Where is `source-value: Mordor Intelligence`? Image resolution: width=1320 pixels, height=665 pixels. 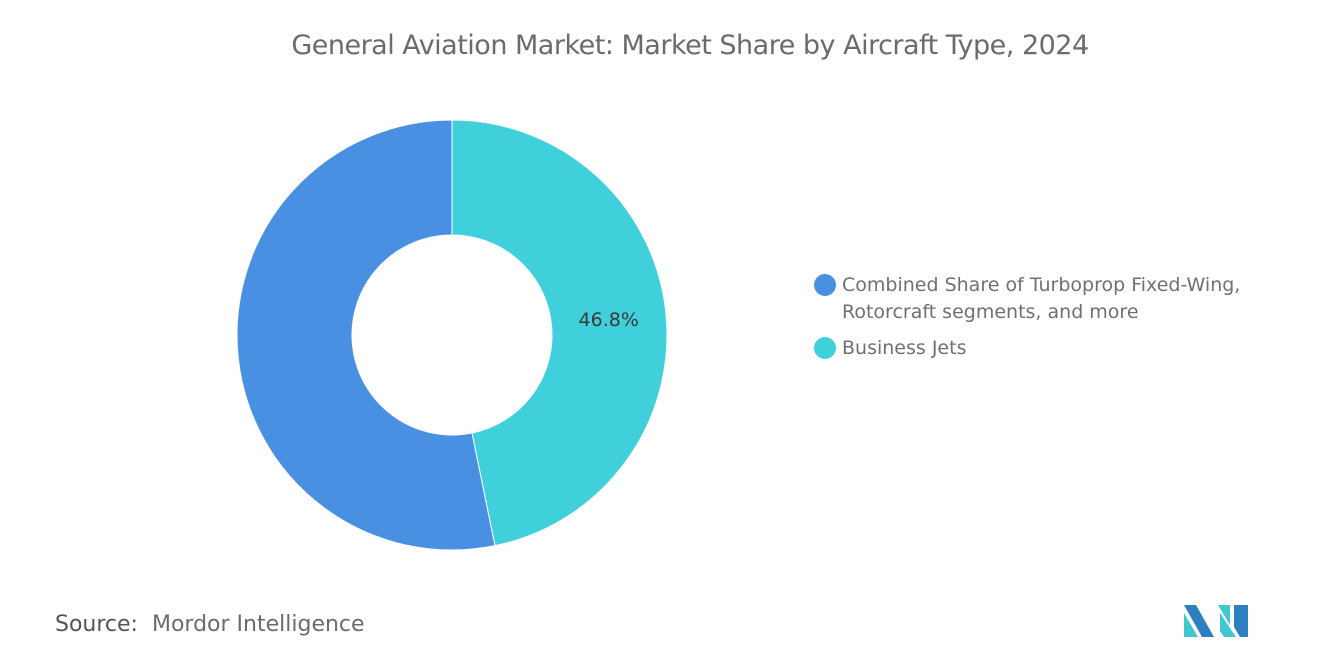 source-value: Mordor Intelligence is located at coordinates (258, 624).